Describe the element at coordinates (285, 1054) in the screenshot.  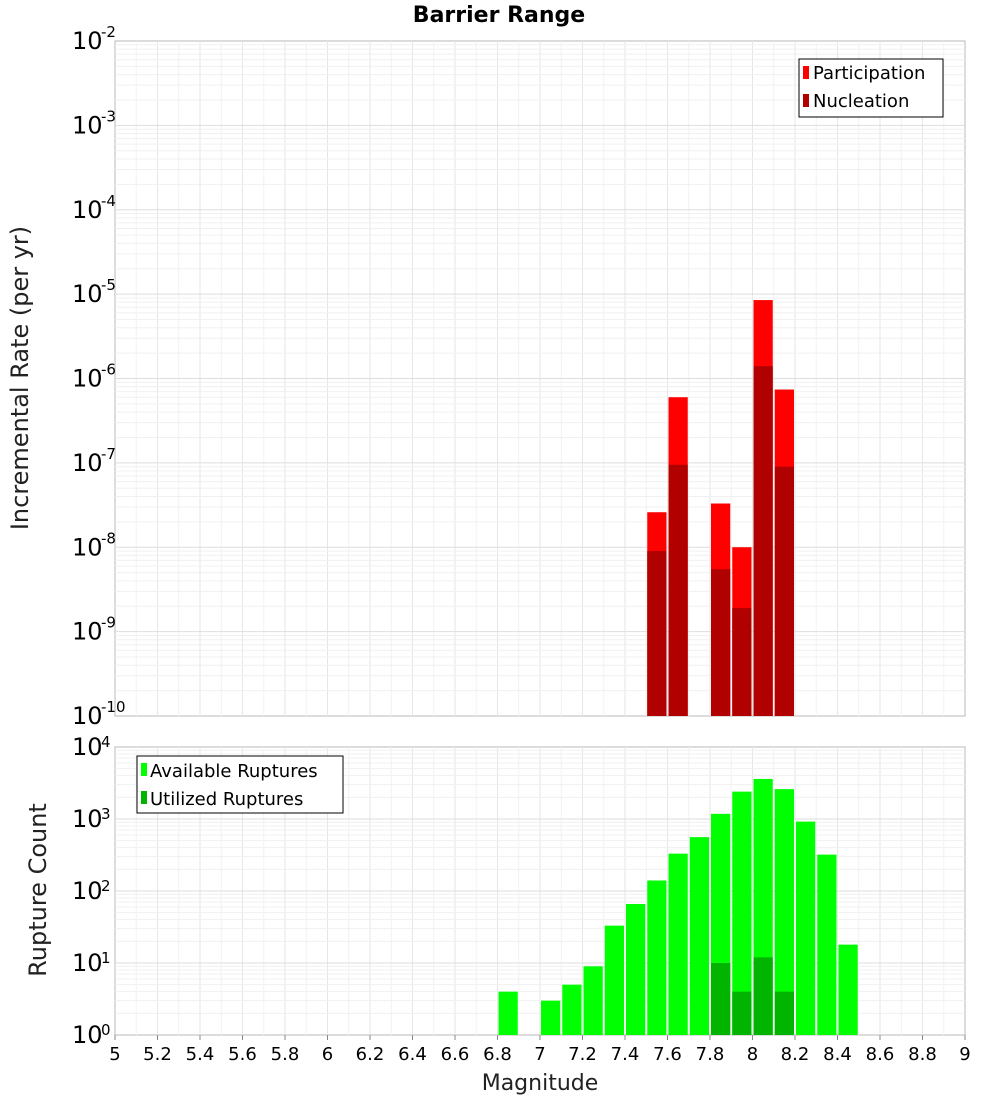
I see `x-tick-label: 5.8` at that location.